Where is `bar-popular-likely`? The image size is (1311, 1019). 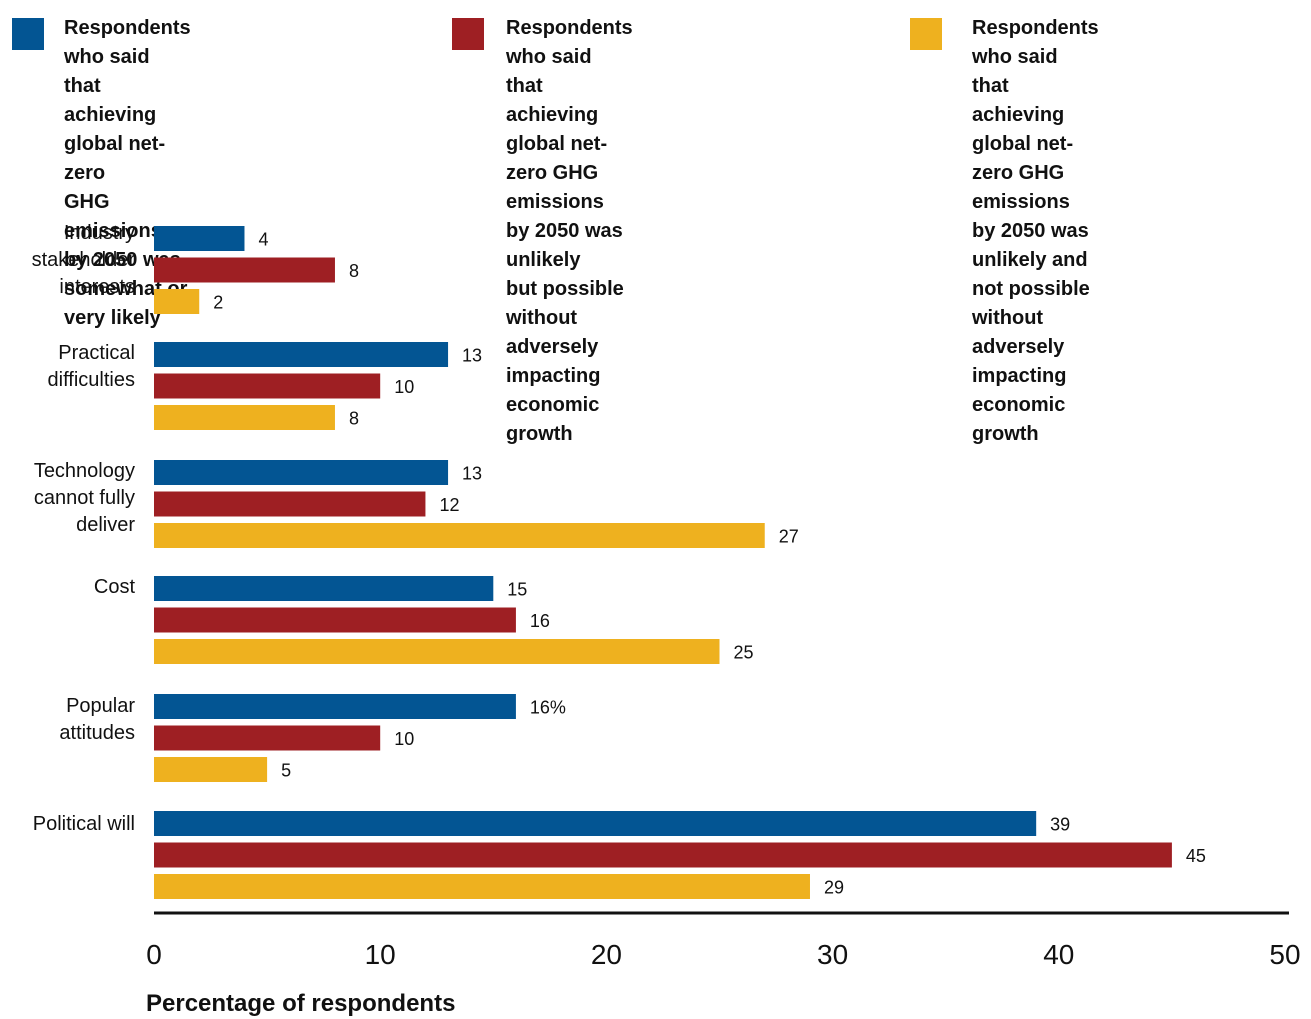
bar-popular-likely is located at coordinates (335, 706).